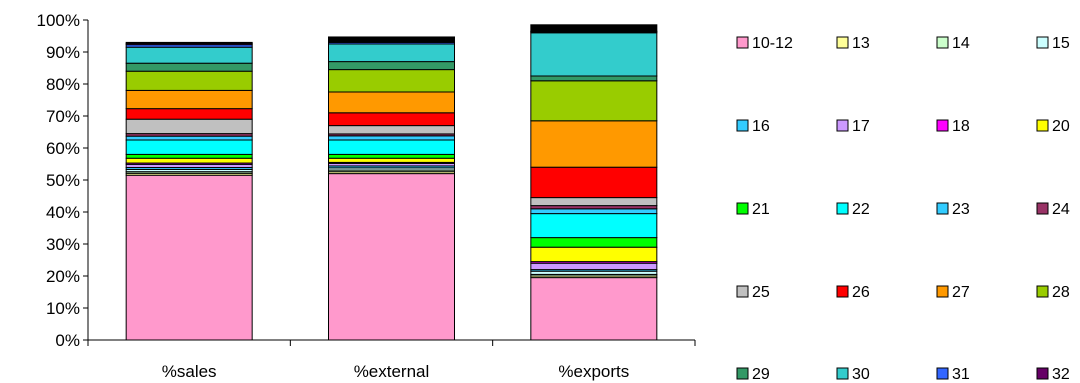 Image resolution: width=1080 pixels, height=383 pixels. Describe the element at coordinates (772, 43) in the screenshot. I see `legend-label: 10-12` at that location.